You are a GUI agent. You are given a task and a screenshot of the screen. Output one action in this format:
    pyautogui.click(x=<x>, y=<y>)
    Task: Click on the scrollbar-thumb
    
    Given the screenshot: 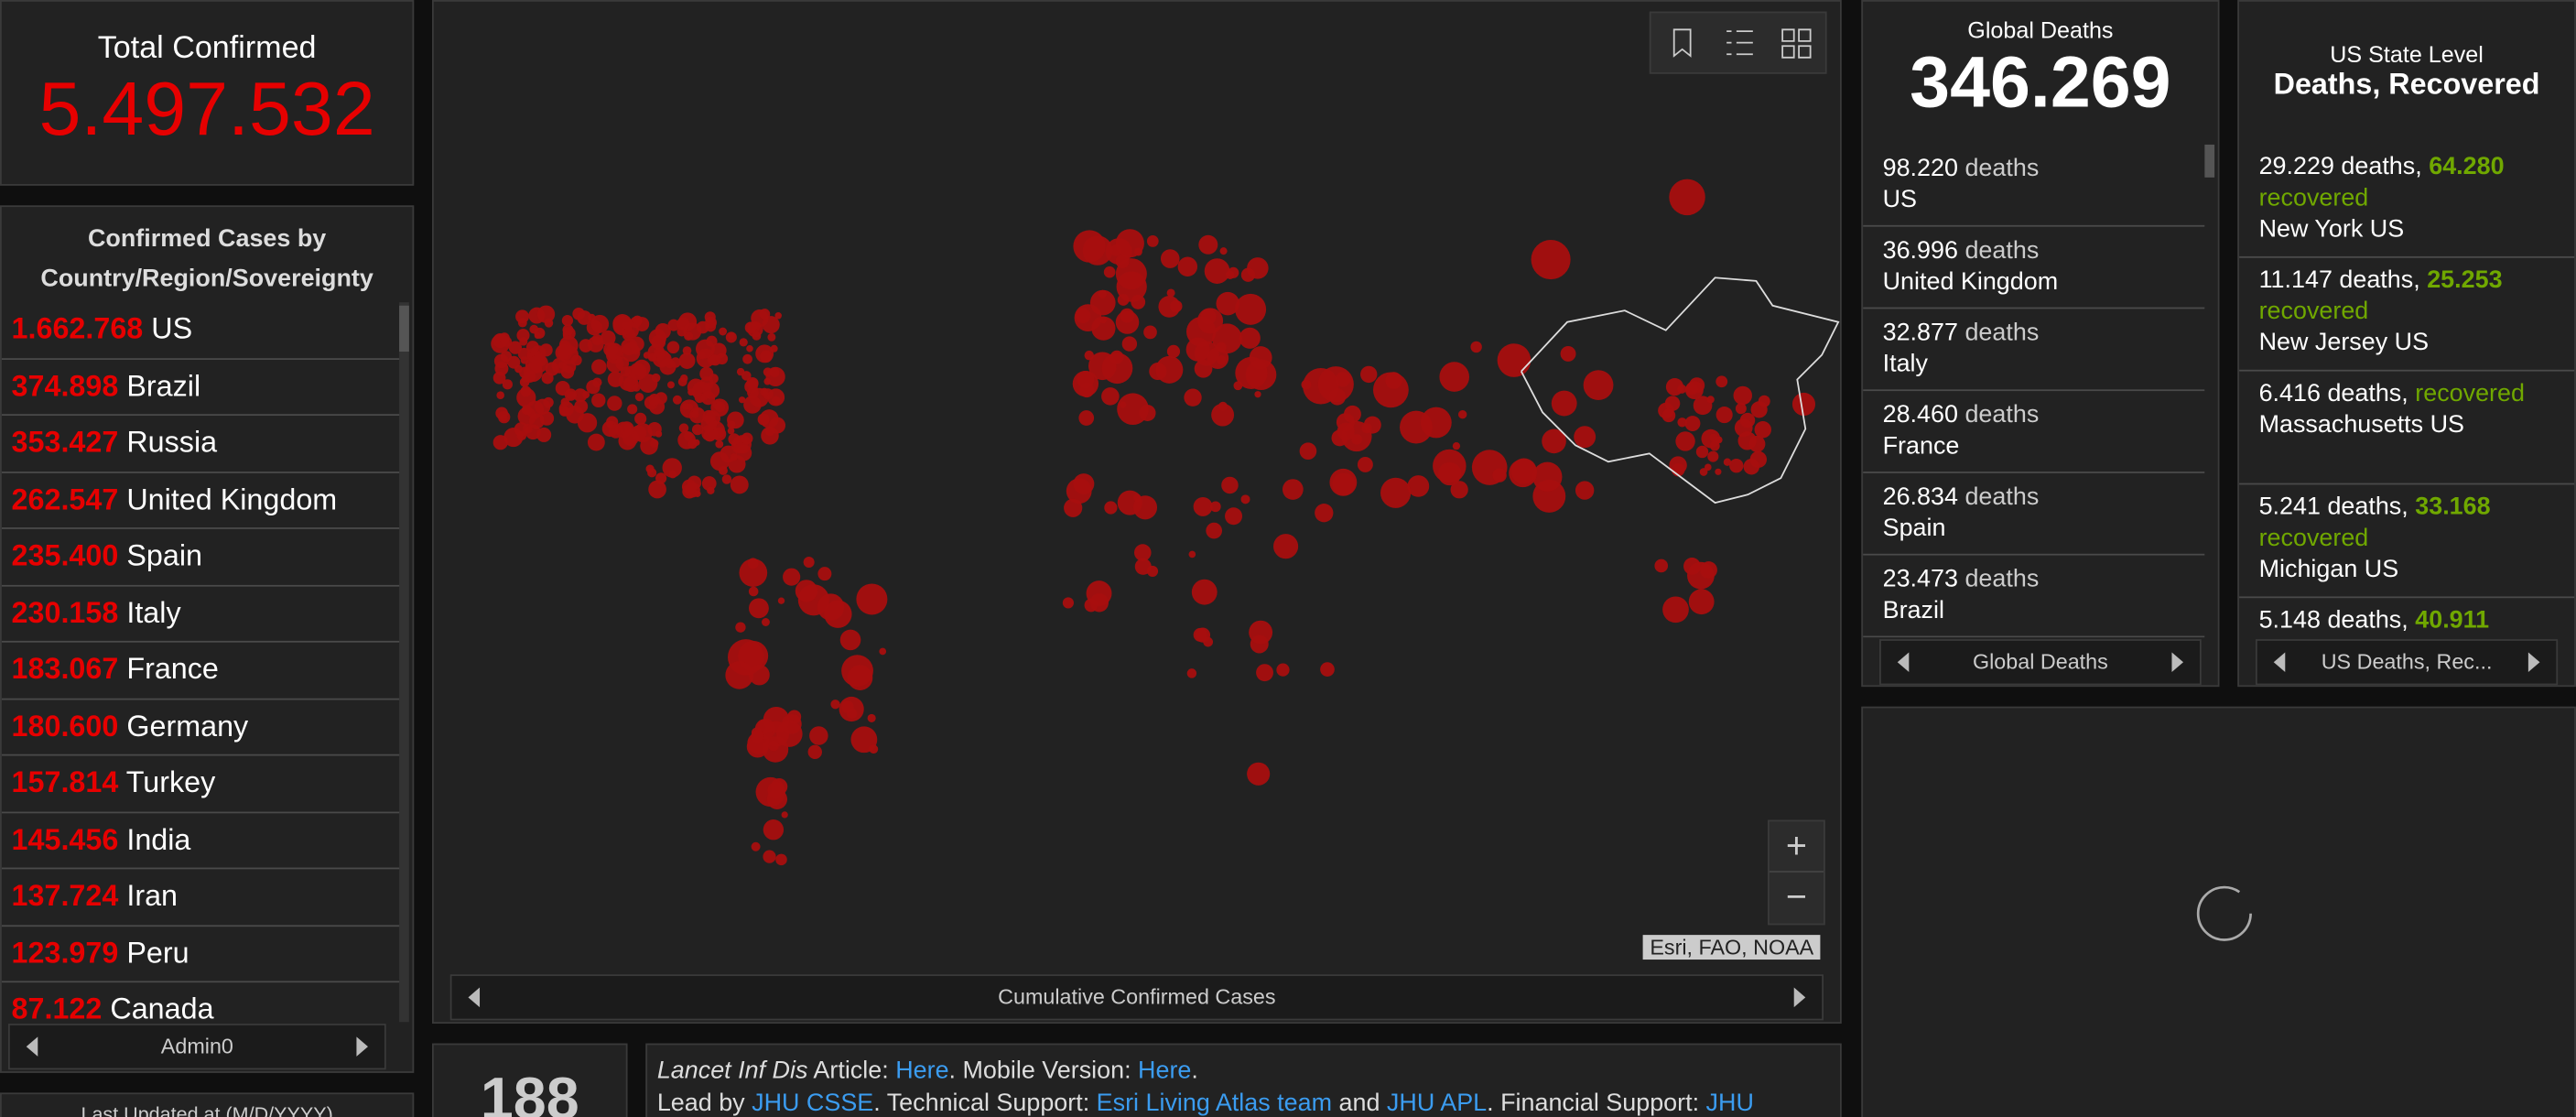 What is the action you would take?
    pyautogui.click(x=2210, y=161)
    